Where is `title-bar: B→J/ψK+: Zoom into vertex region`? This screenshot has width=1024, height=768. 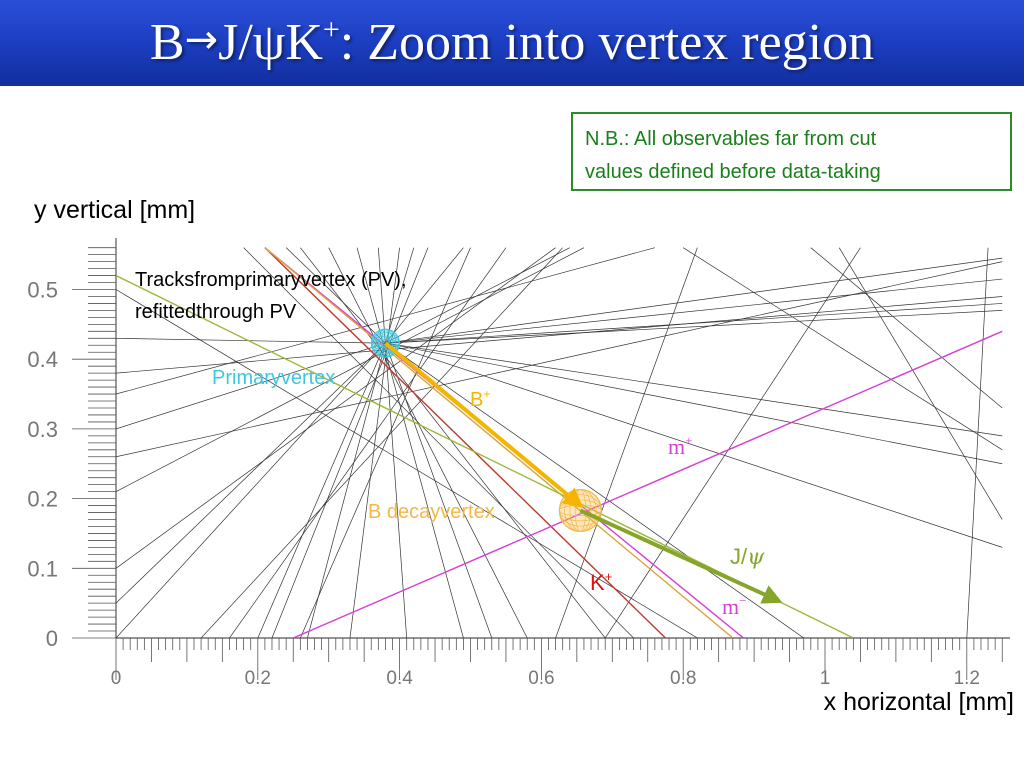 title-bar: B→J/ψK+: Zoom into vertex region is located at coordinates (512, 43).